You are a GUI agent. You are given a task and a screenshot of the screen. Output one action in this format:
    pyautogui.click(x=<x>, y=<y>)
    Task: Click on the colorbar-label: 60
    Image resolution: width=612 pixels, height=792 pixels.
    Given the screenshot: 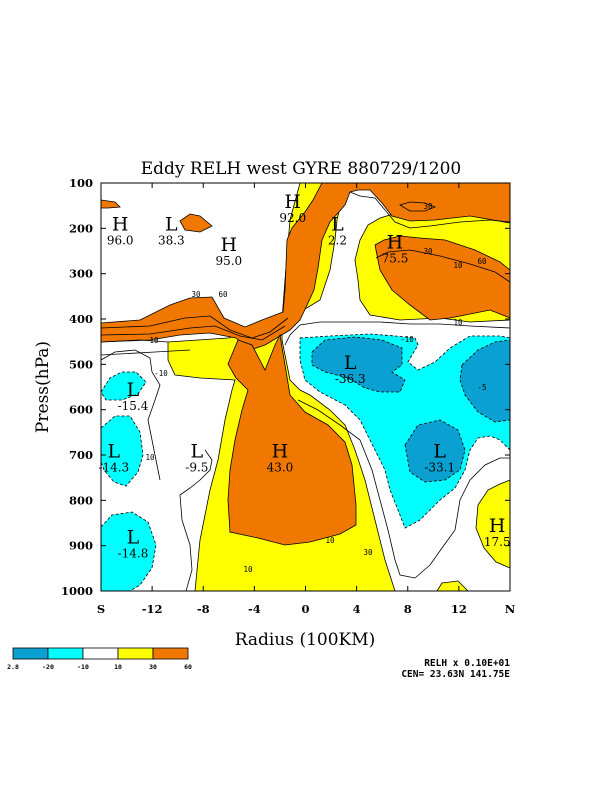 What is the action you would take?
    pyautogui.click(x=188, y=667)
    